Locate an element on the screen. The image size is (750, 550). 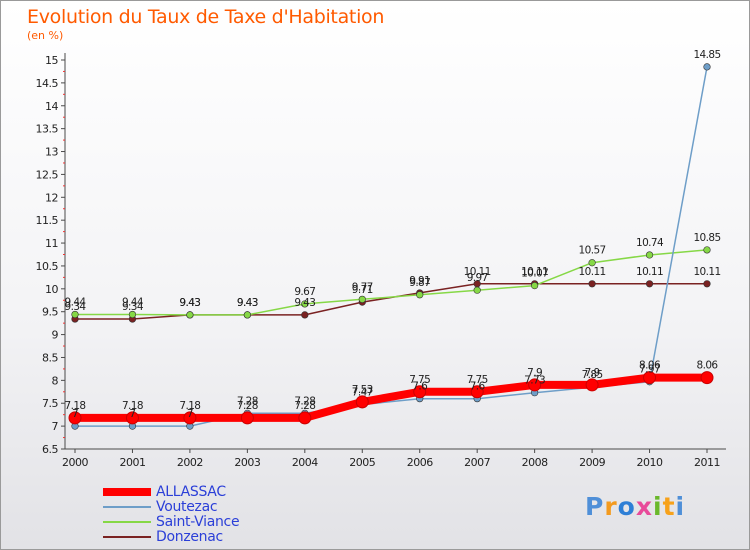
series-line-allassac is located at coordinates (391, 397).